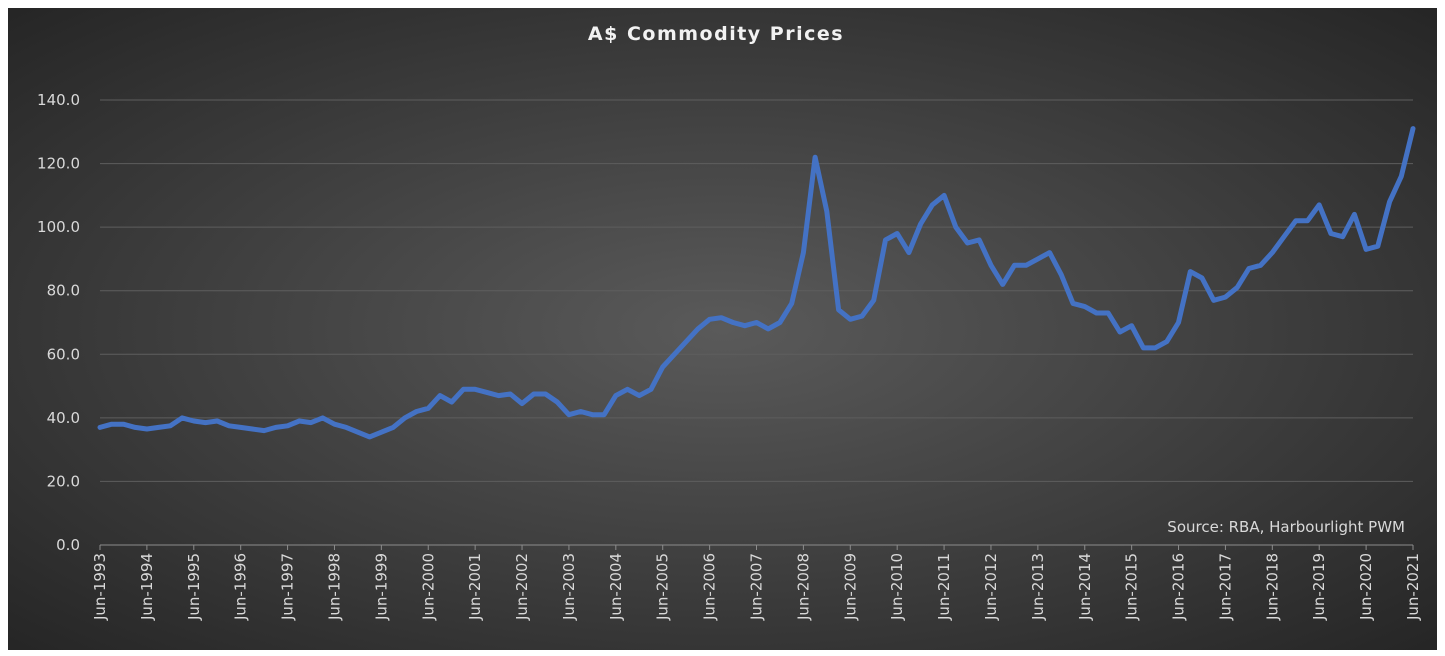 The height and width of the screenshot is (656, 1445). Describe the element at coordinates (803, 587) in the screenshot. I see `x-tick-label: Jun-2008` at that location.